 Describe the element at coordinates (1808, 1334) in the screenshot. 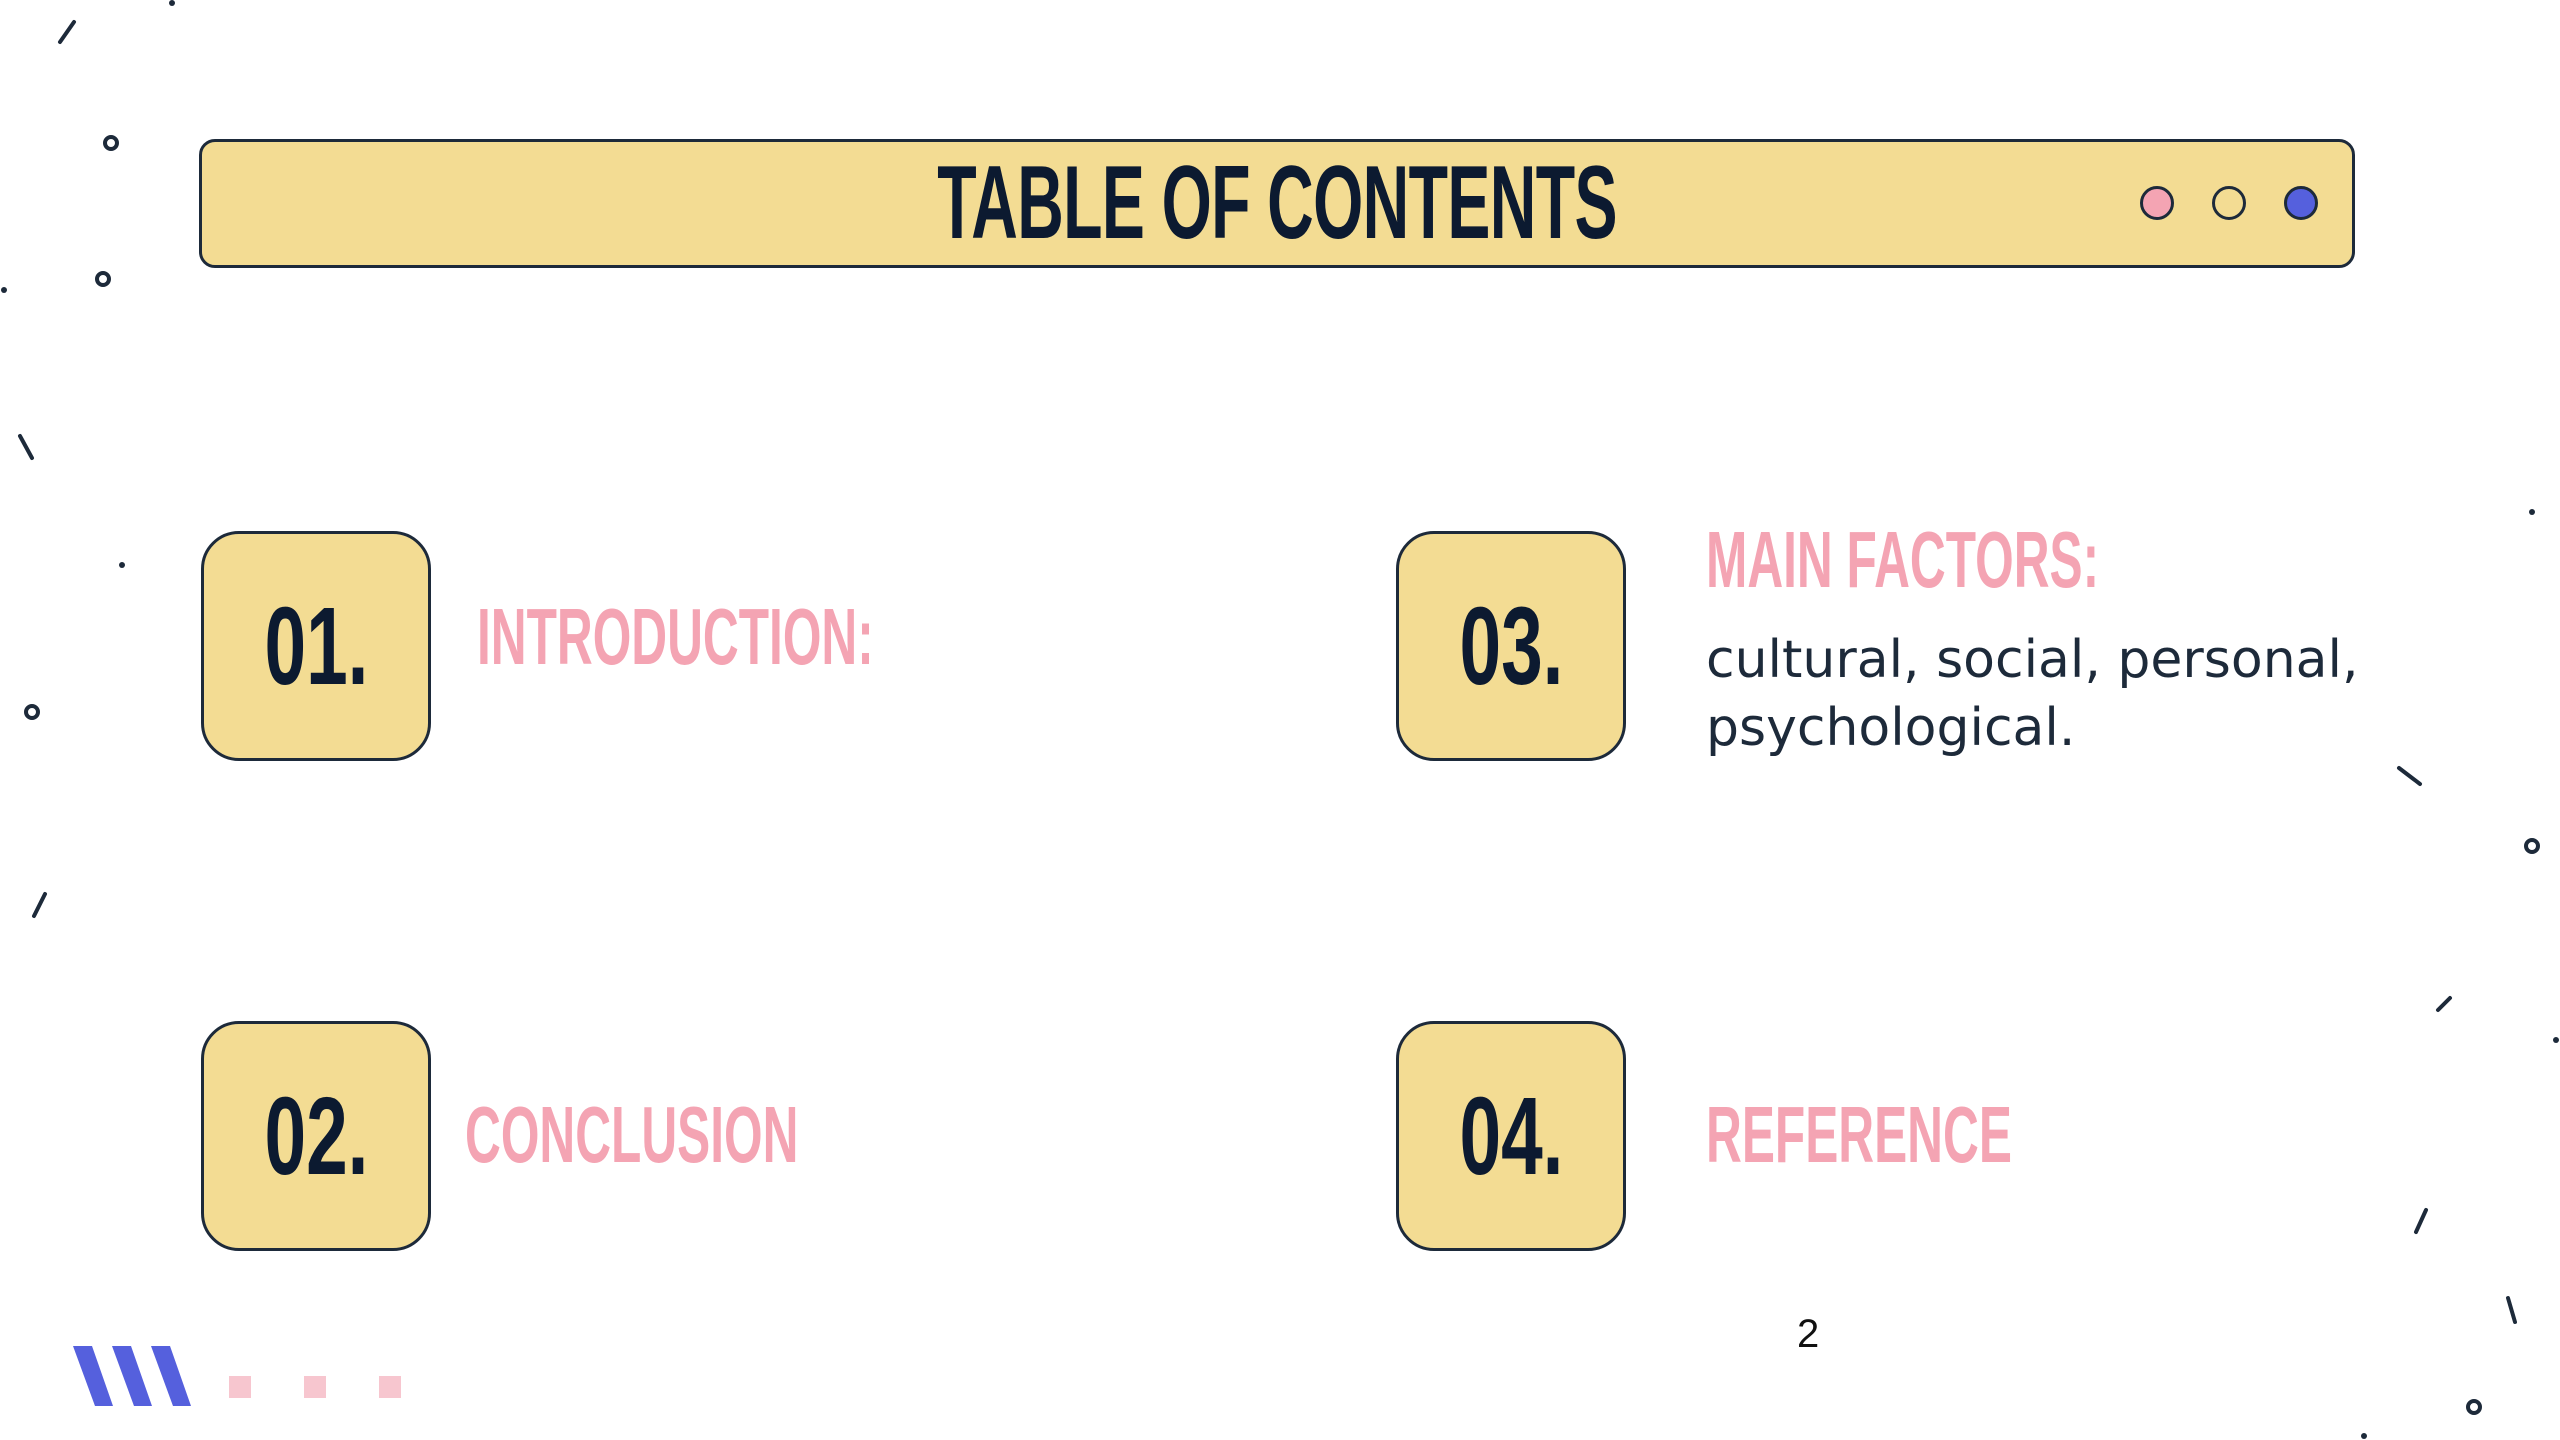

I see `page-number: 2` at that location.